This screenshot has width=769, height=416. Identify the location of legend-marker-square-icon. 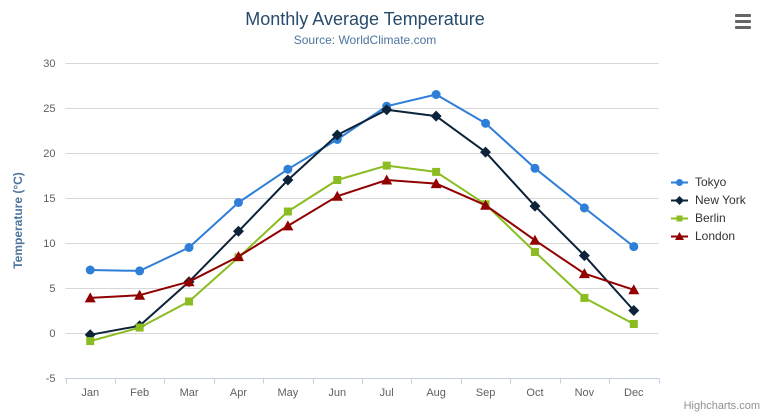
(679, 218).